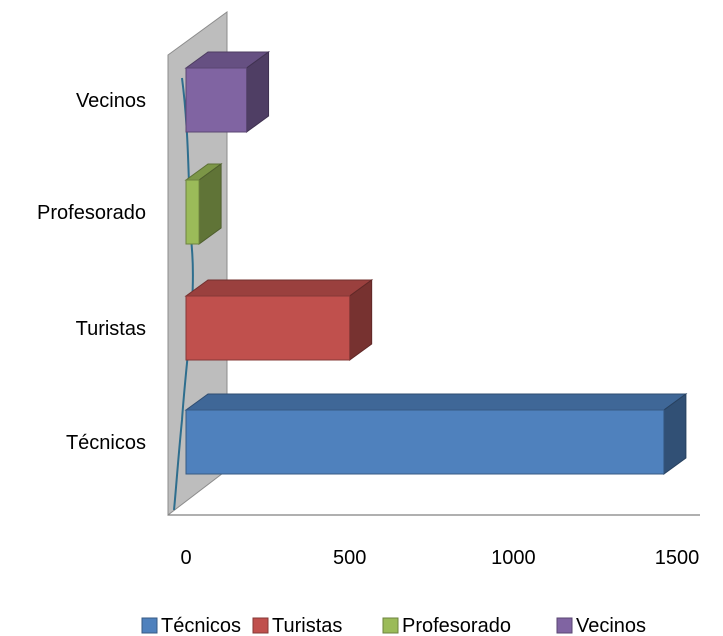 The image size is (723, 636). I want to click on legend-item-tecnicos: Técnicos, so click(191, 625).